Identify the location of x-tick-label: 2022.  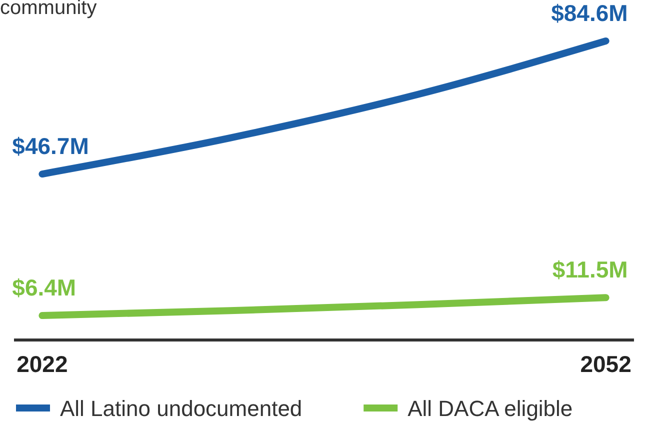
(42, 364).